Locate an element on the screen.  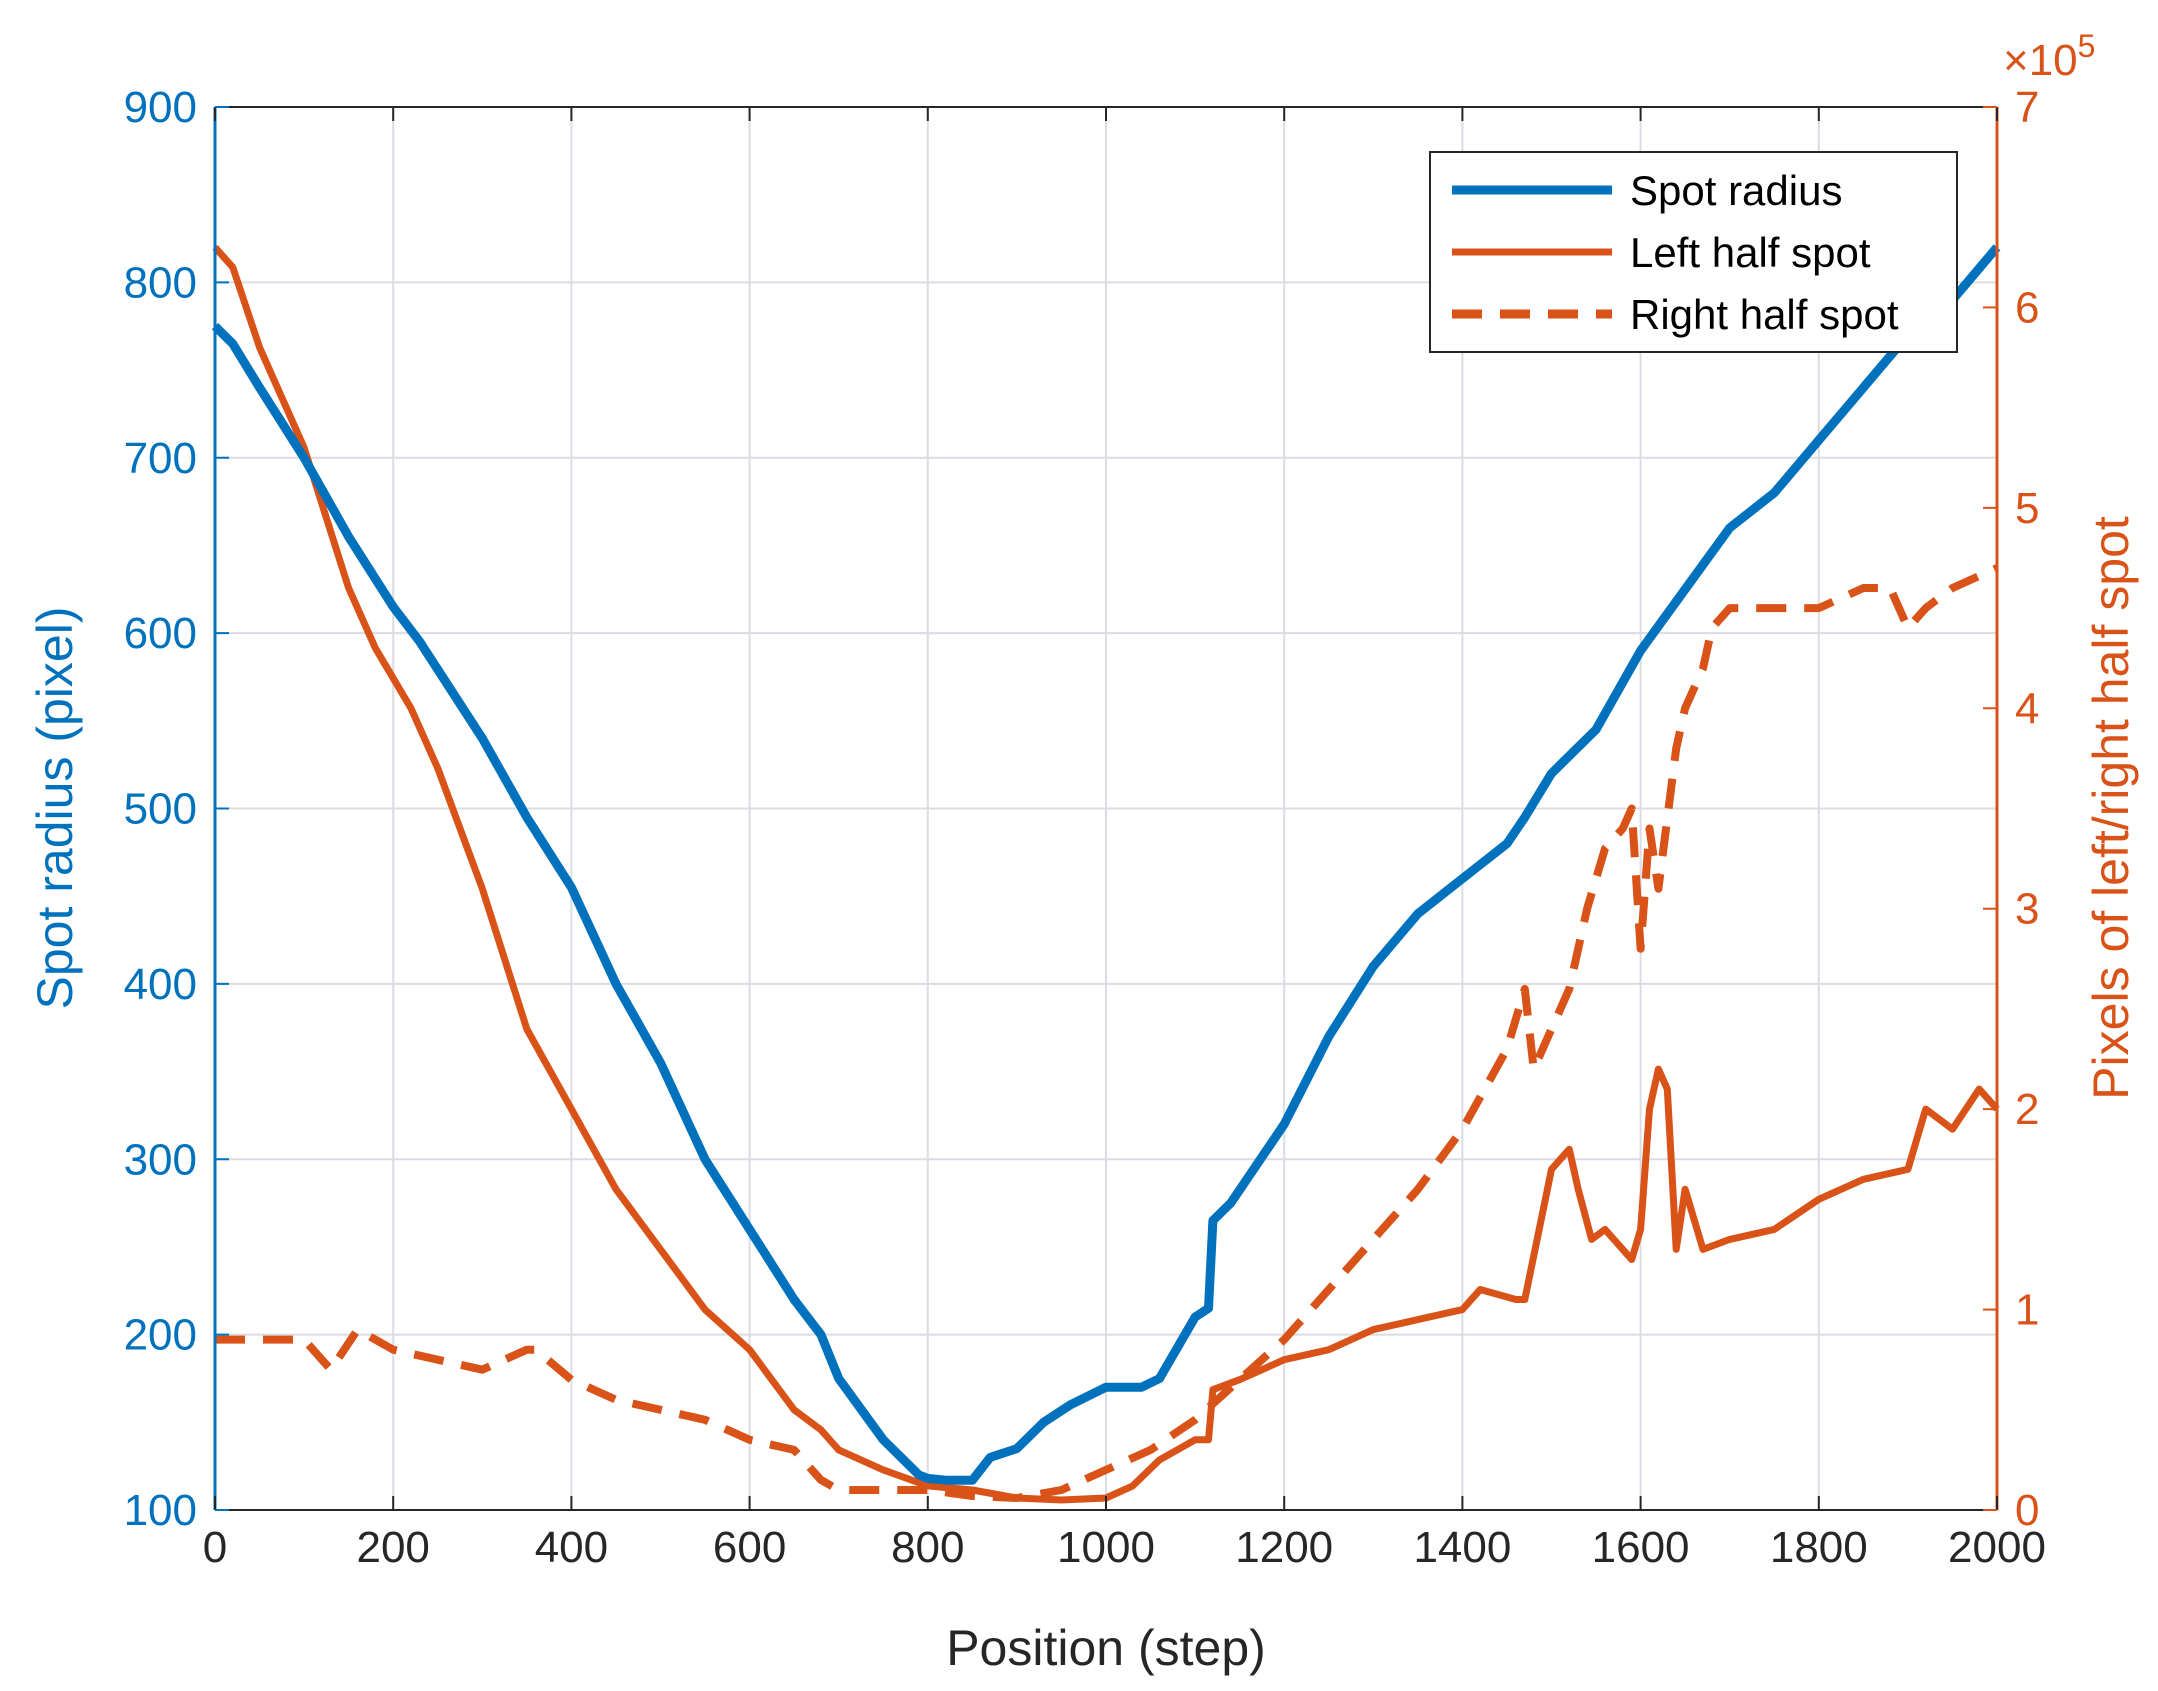
x-tick-label: 1600 is located at coordinates (1641, 1547).